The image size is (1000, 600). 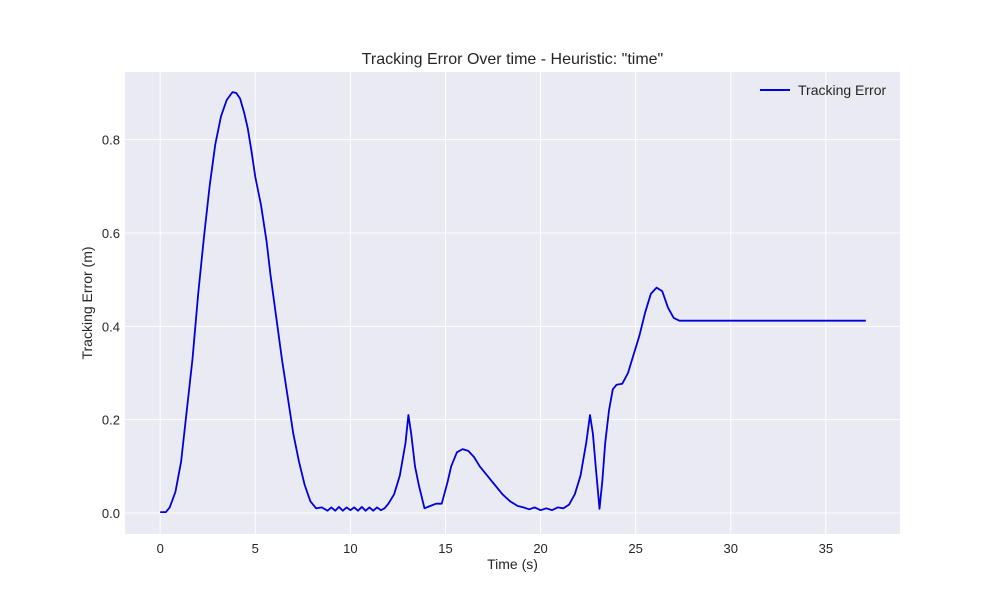 What do you see at coordinates (842, 90) in the screenshot?
I see `legend-label-tracking-error: Tracking Error` at bounding box center [842, 90].